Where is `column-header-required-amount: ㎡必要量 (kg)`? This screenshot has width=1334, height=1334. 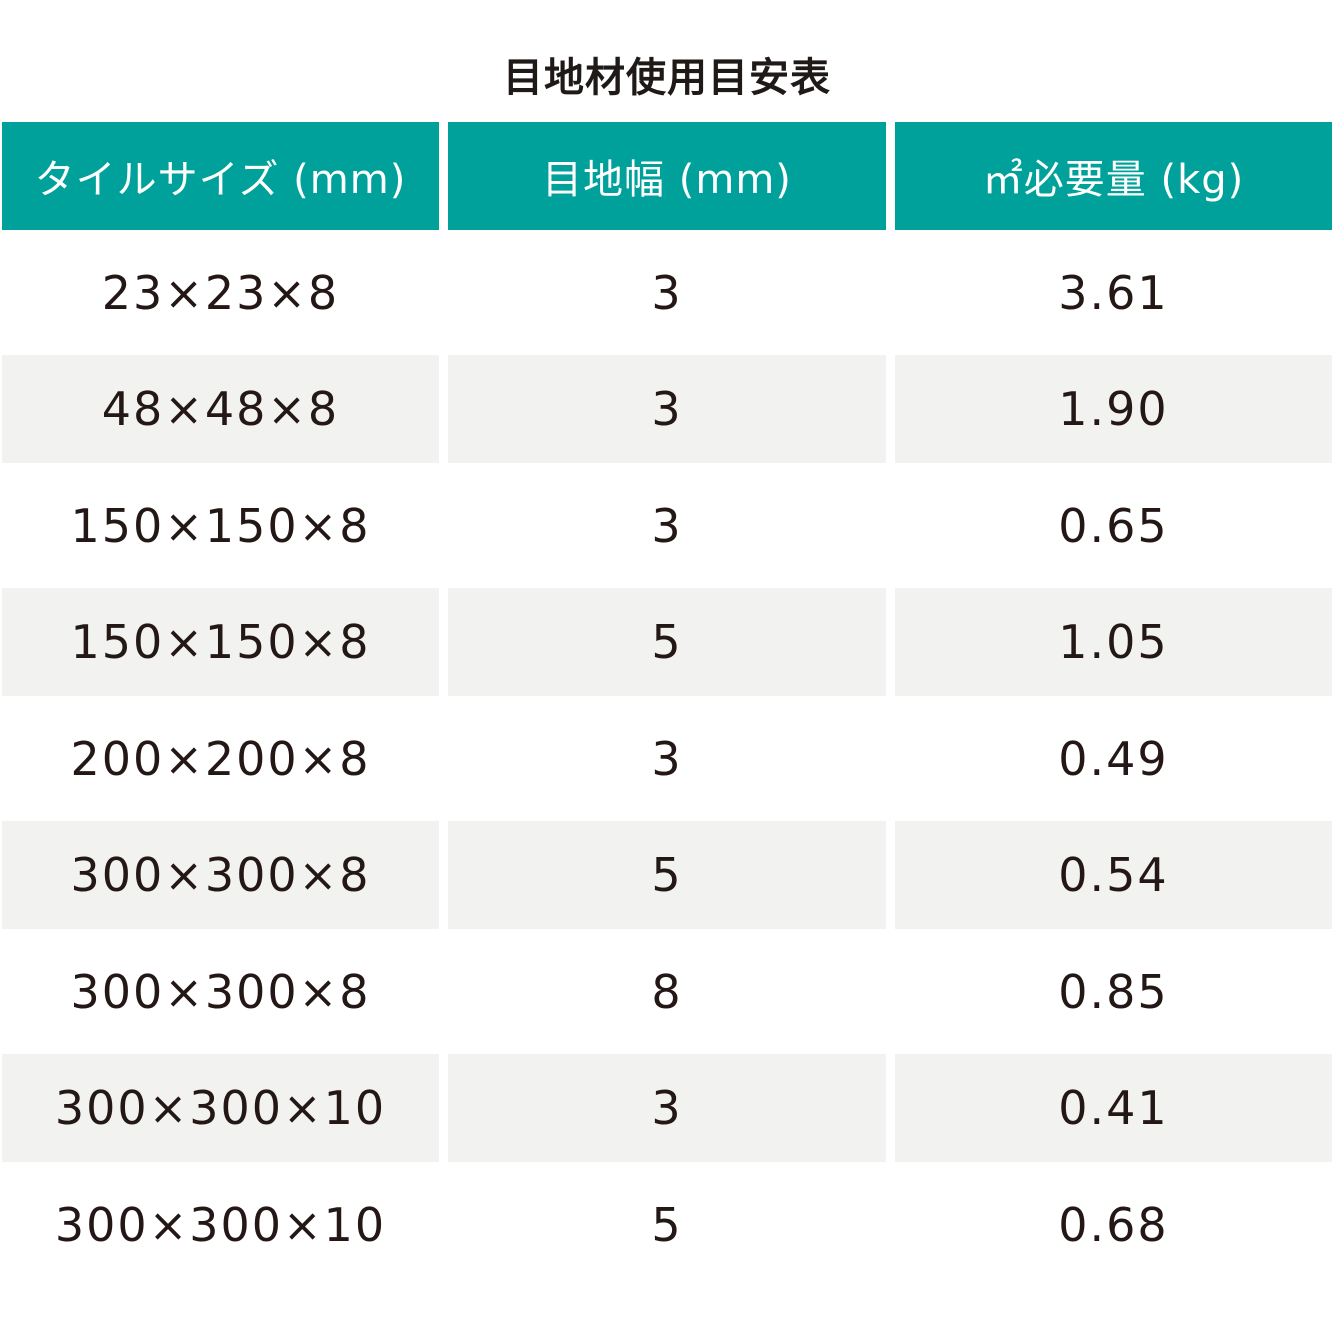 column-header-required-amount: ㎡必要量 (kg) is located at coordinates (1113, 176).